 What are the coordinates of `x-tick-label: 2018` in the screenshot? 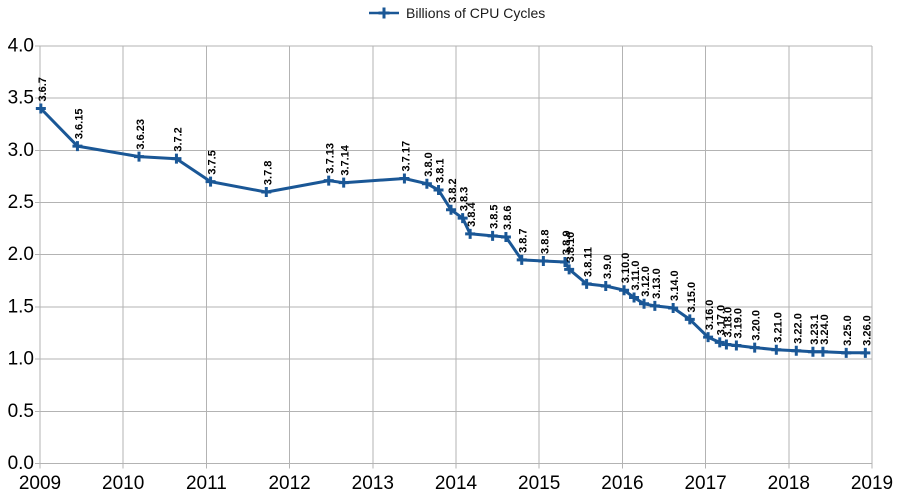 It's located at (789, 483).